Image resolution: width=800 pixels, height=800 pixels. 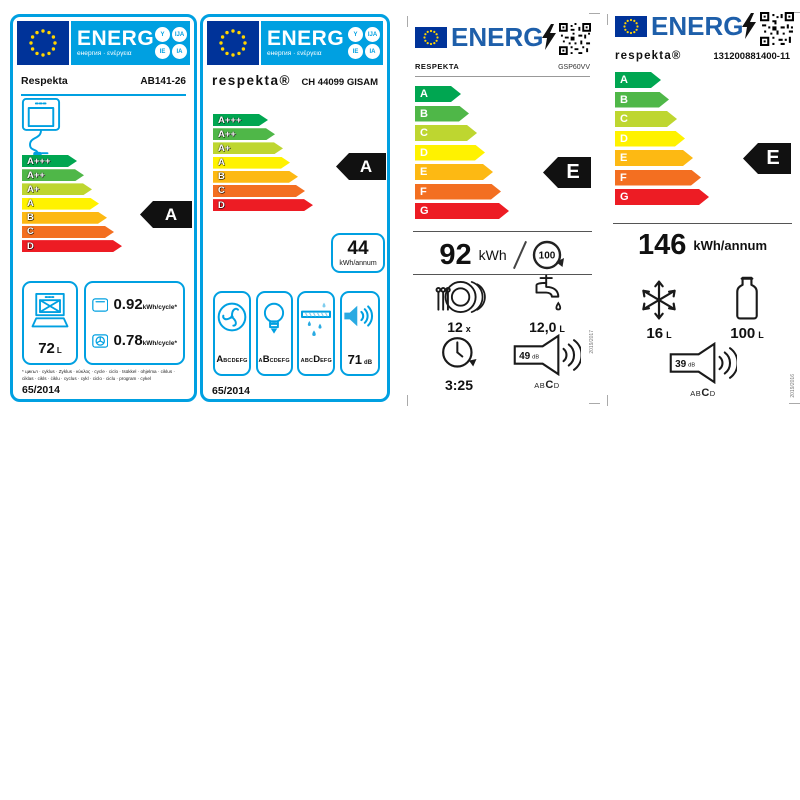 What do you see at coordinates (162, 51) in the screenshot?
I see `language-badge: IE` at bounding box center [162, 51].